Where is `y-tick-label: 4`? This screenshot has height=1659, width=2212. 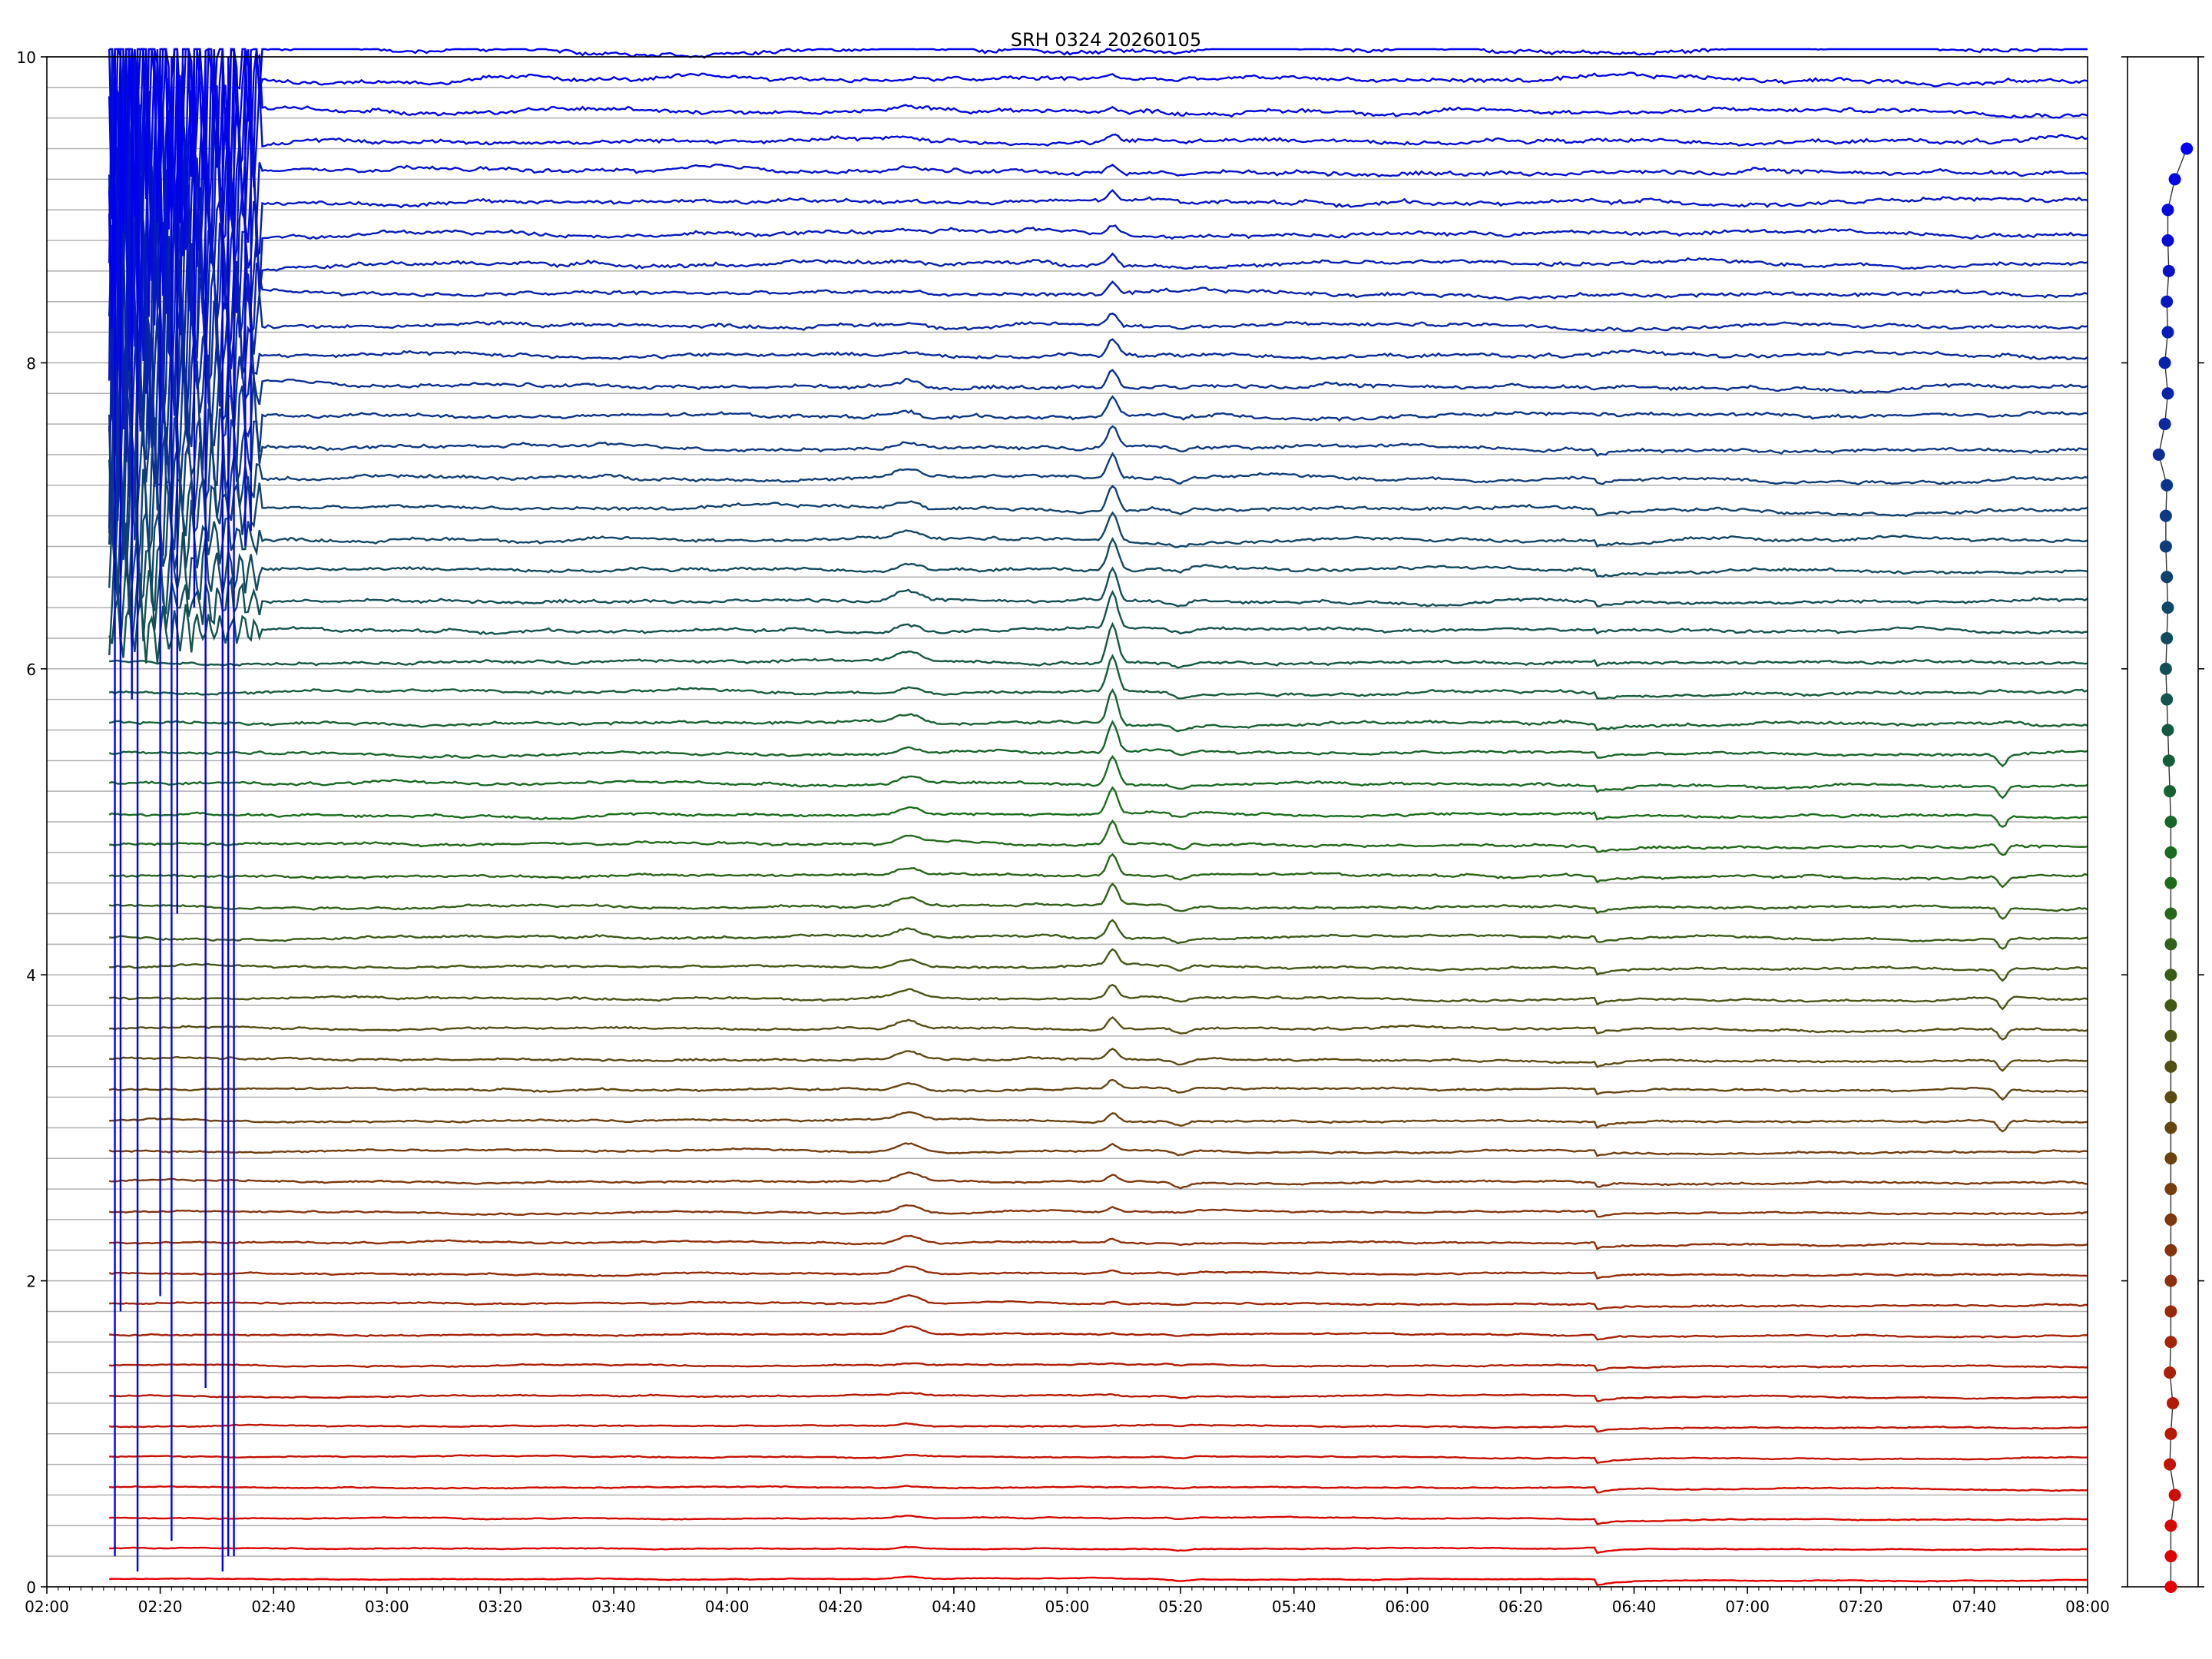 y-tick-label: 4 is located at coordinates (31, 976).